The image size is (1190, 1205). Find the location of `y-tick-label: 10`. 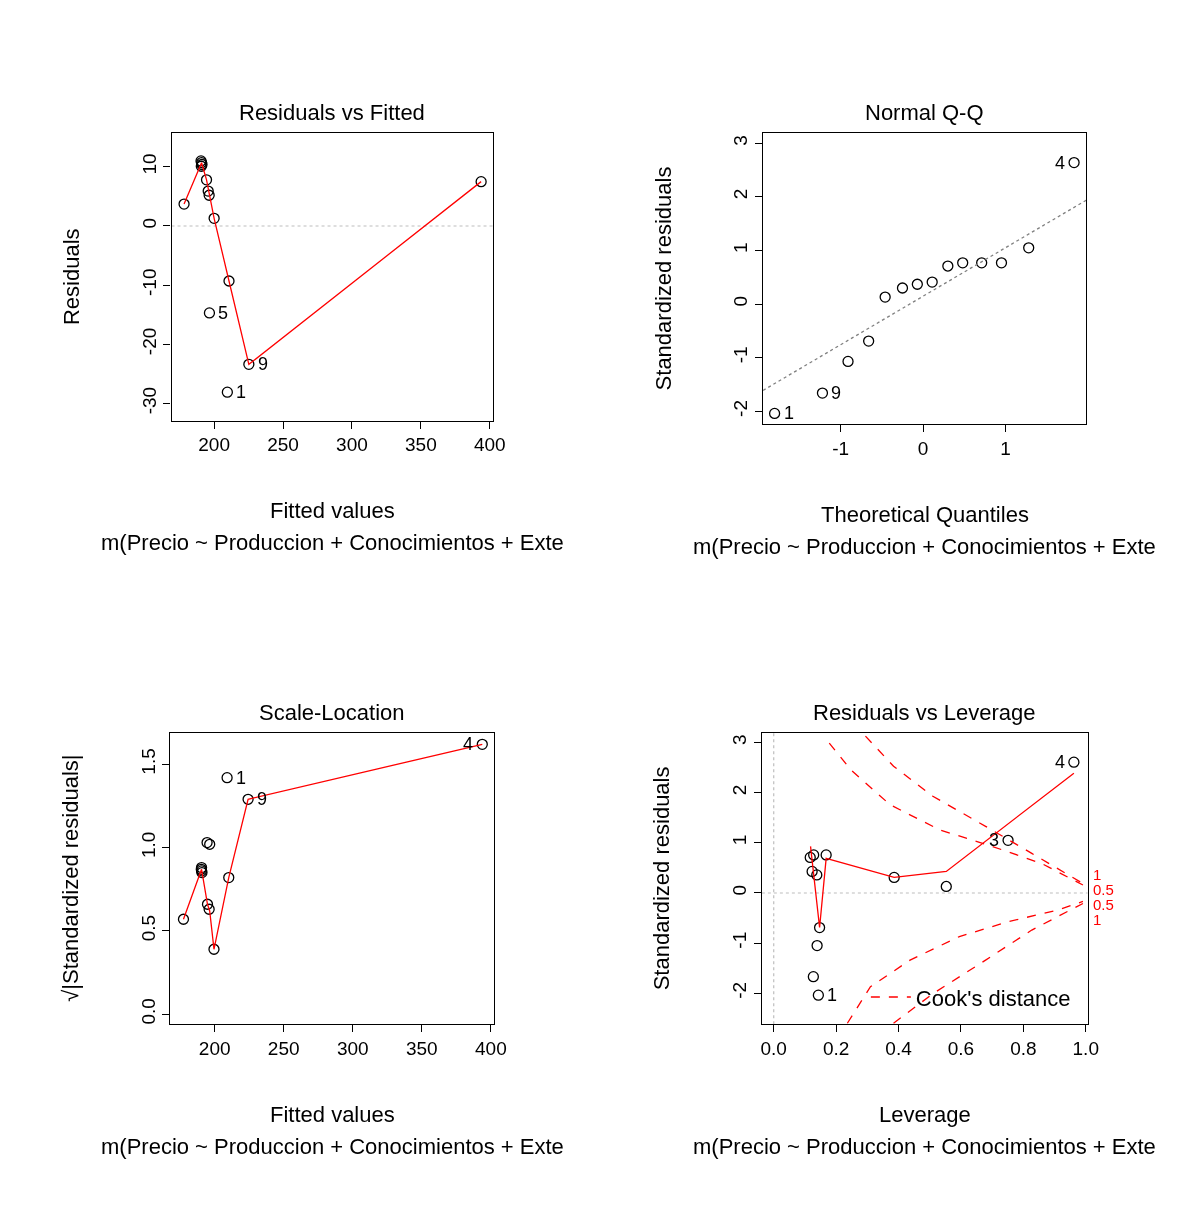

y-tick-label: 10 is located at coordinates (149, 164).